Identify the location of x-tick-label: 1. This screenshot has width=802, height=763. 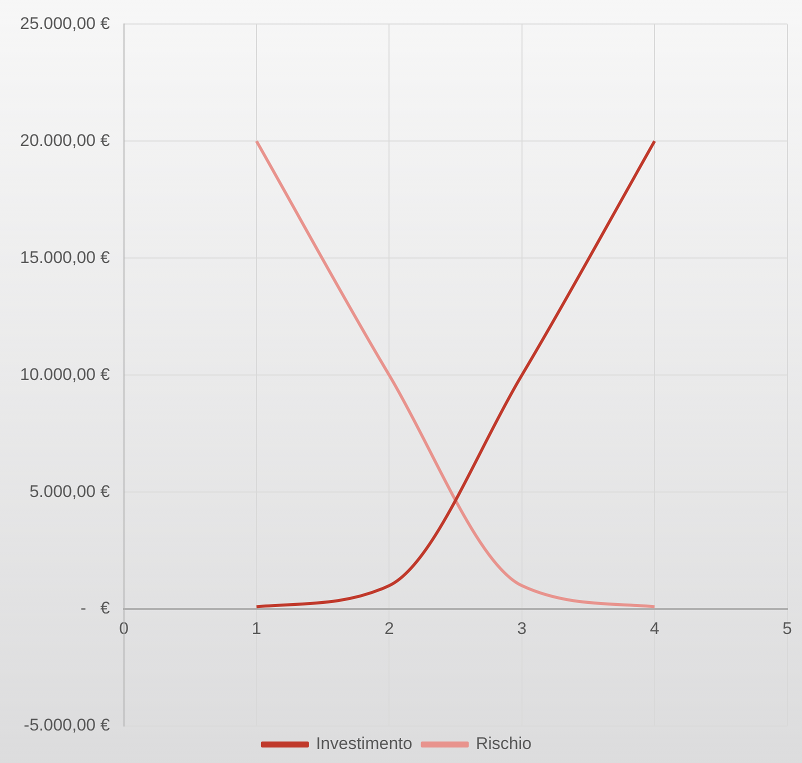
(257, 628).